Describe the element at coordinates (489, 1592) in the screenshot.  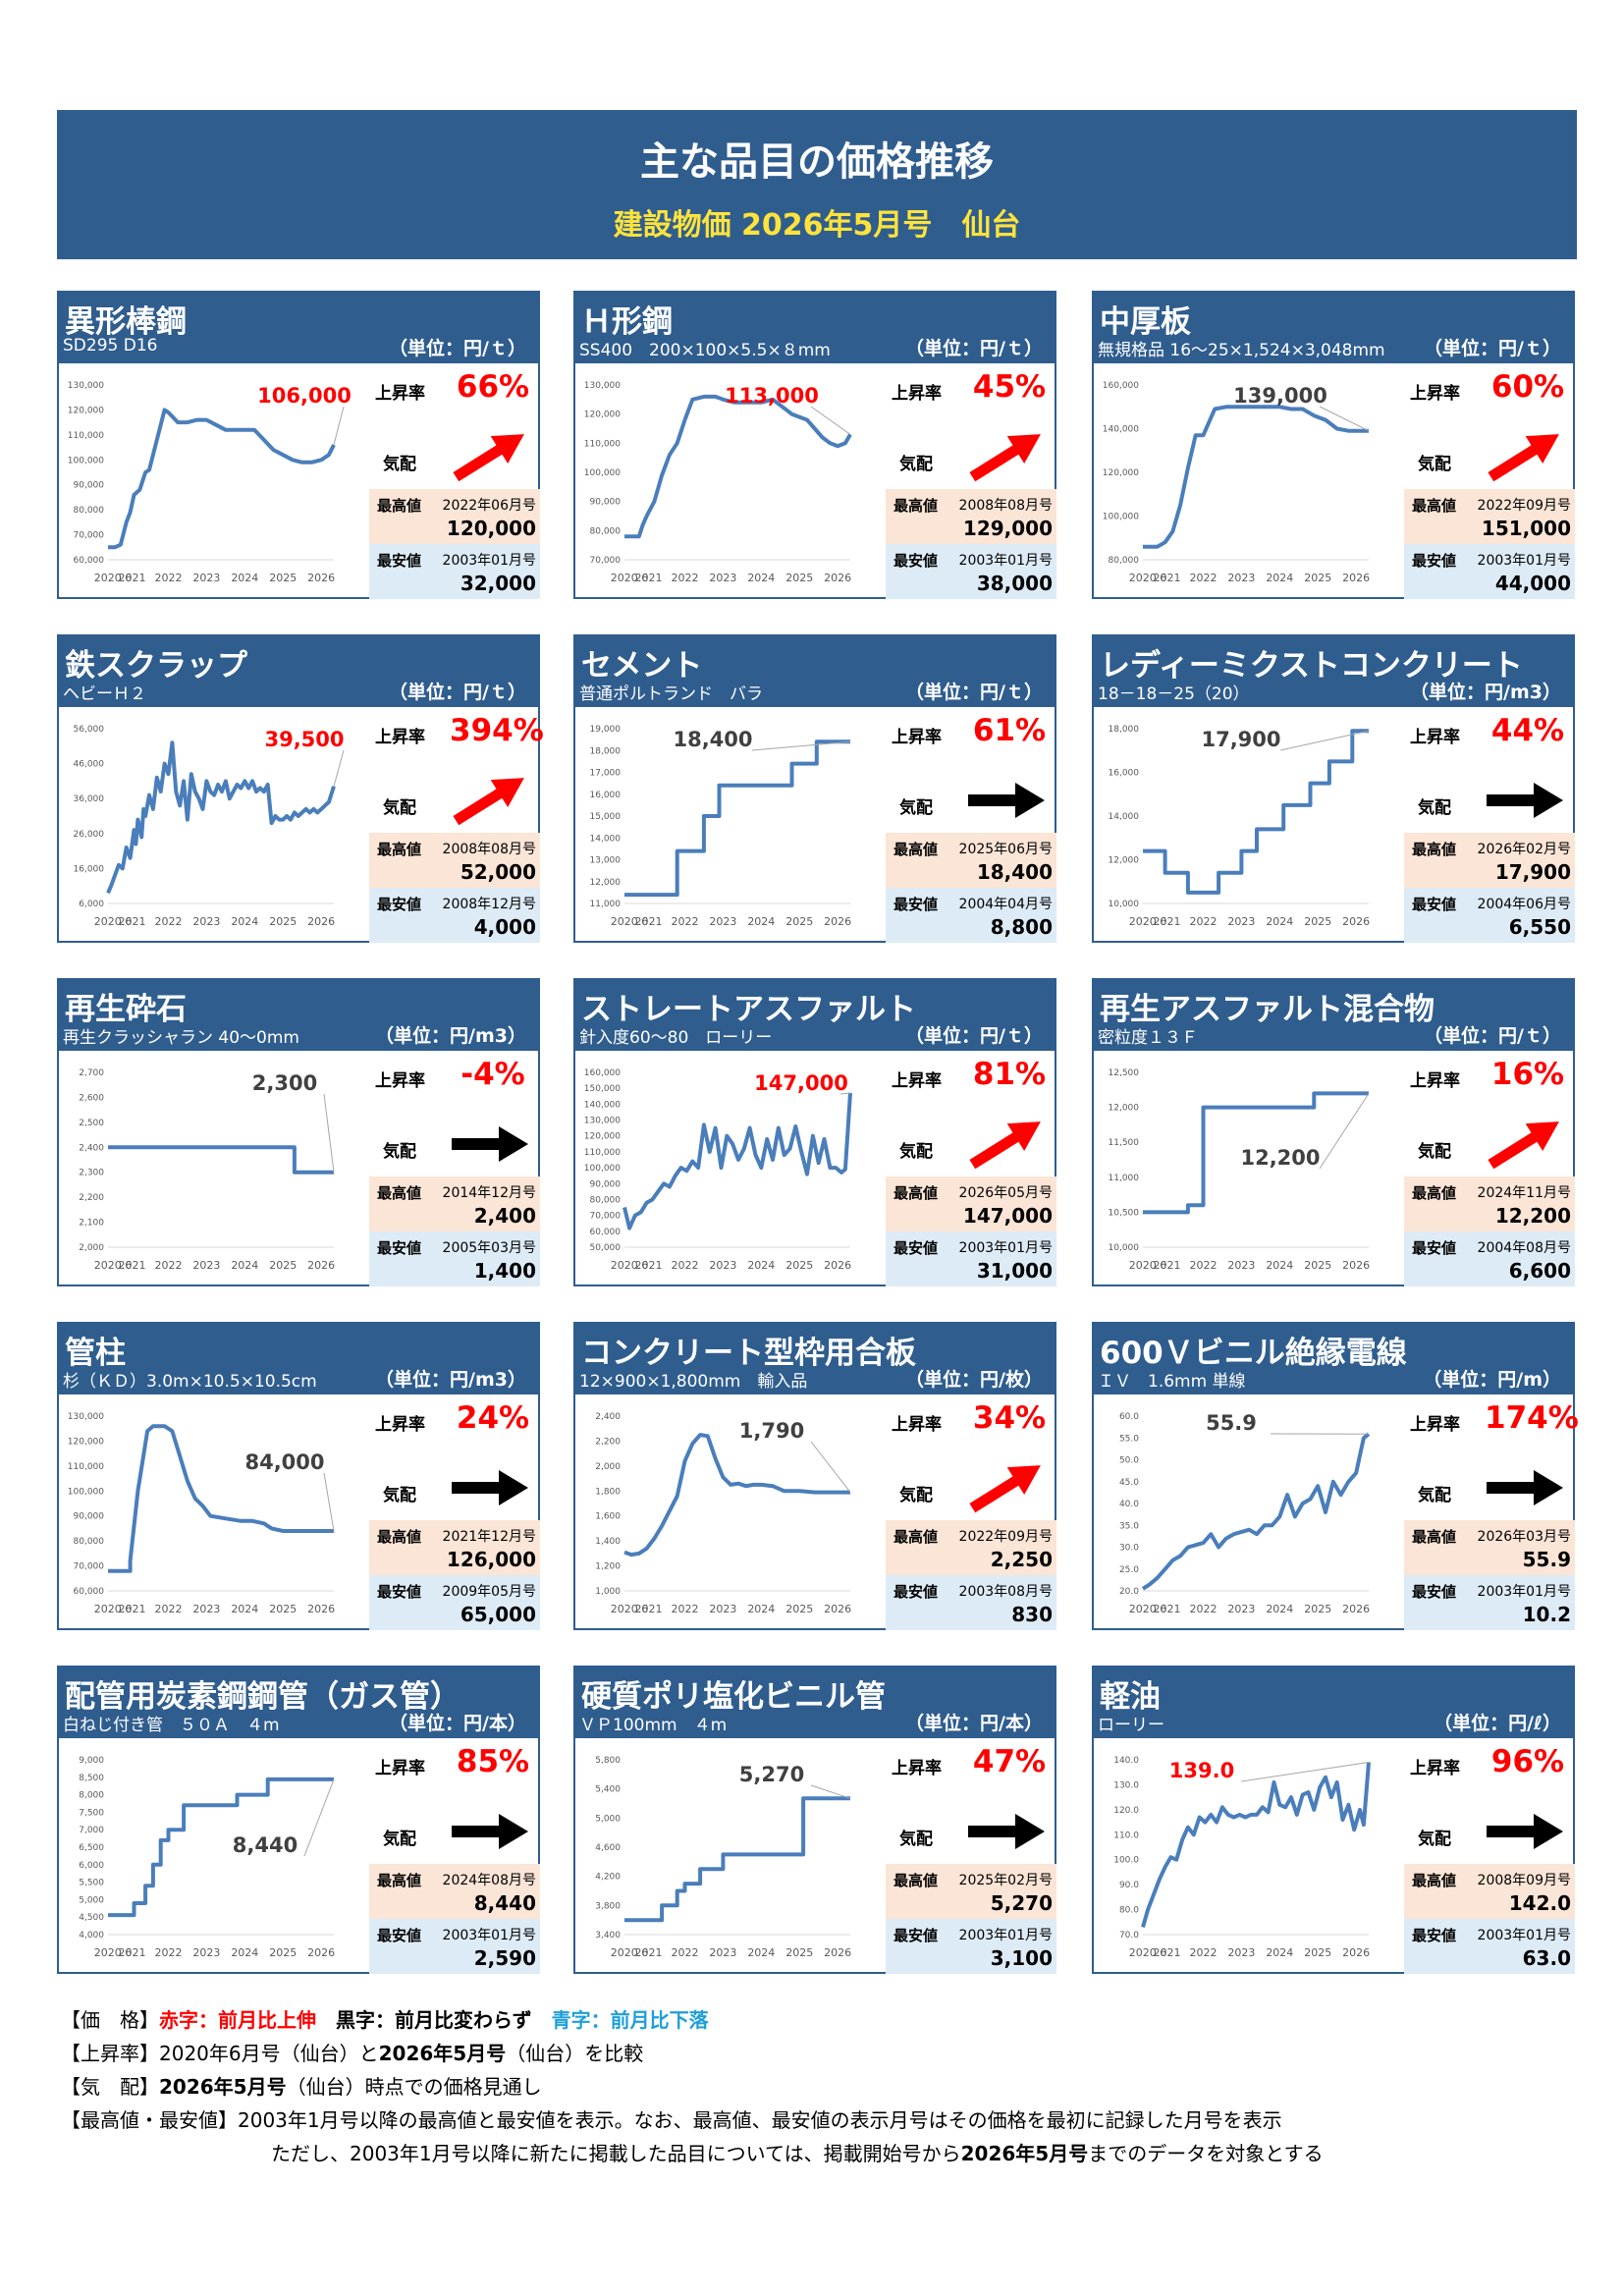
I see `lowest-date: 2009年05月号` at that location.